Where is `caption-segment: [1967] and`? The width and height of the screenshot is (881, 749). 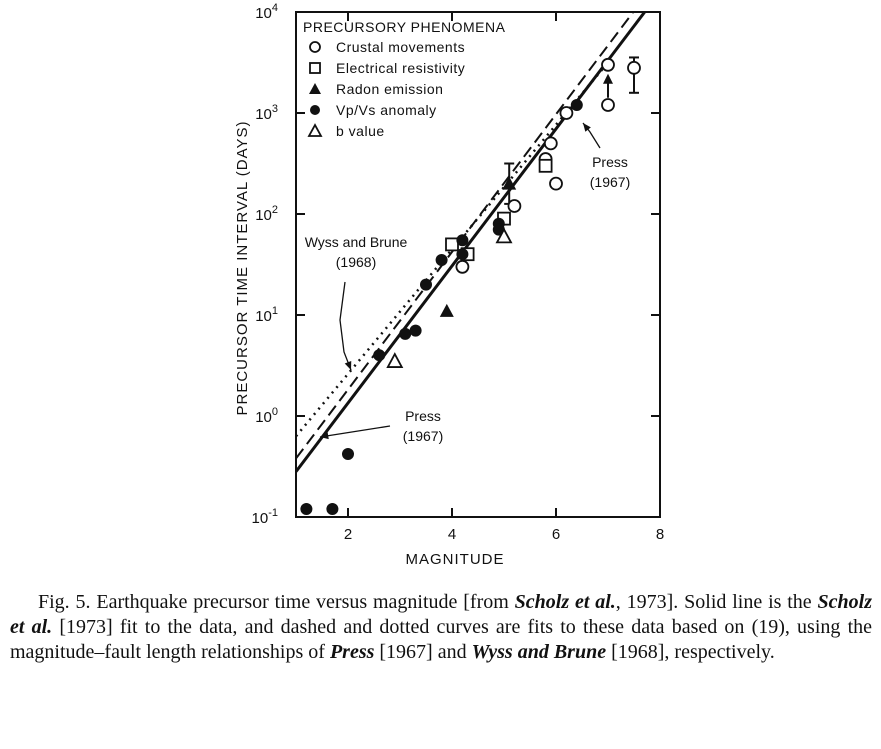
caption-segment: [1967] and is located at coordinates (423, 652).